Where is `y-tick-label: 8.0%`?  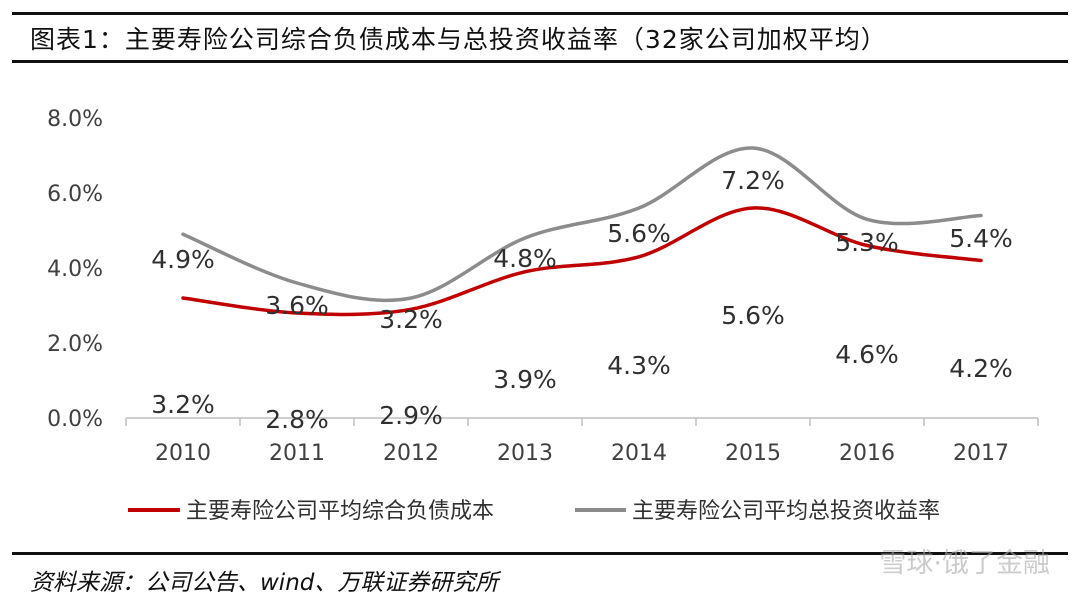 y-tick-label: 8.0% is located at coordinates (75, 119).